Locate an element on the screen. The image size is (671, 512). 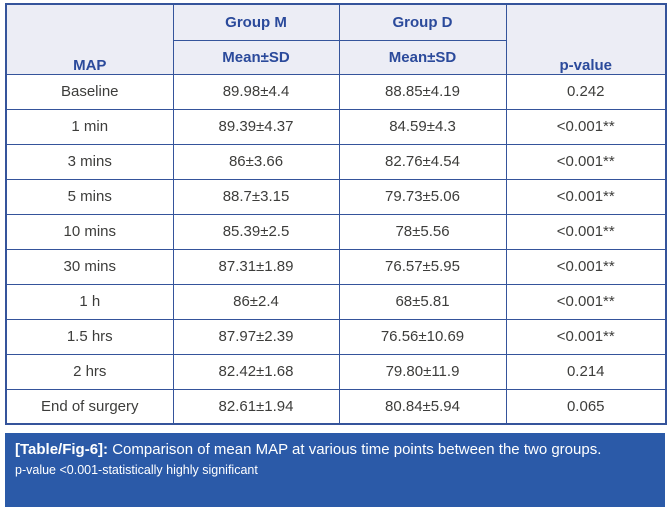
group-m-value: 82.61±1.94 is located at coordinates (256, 406).